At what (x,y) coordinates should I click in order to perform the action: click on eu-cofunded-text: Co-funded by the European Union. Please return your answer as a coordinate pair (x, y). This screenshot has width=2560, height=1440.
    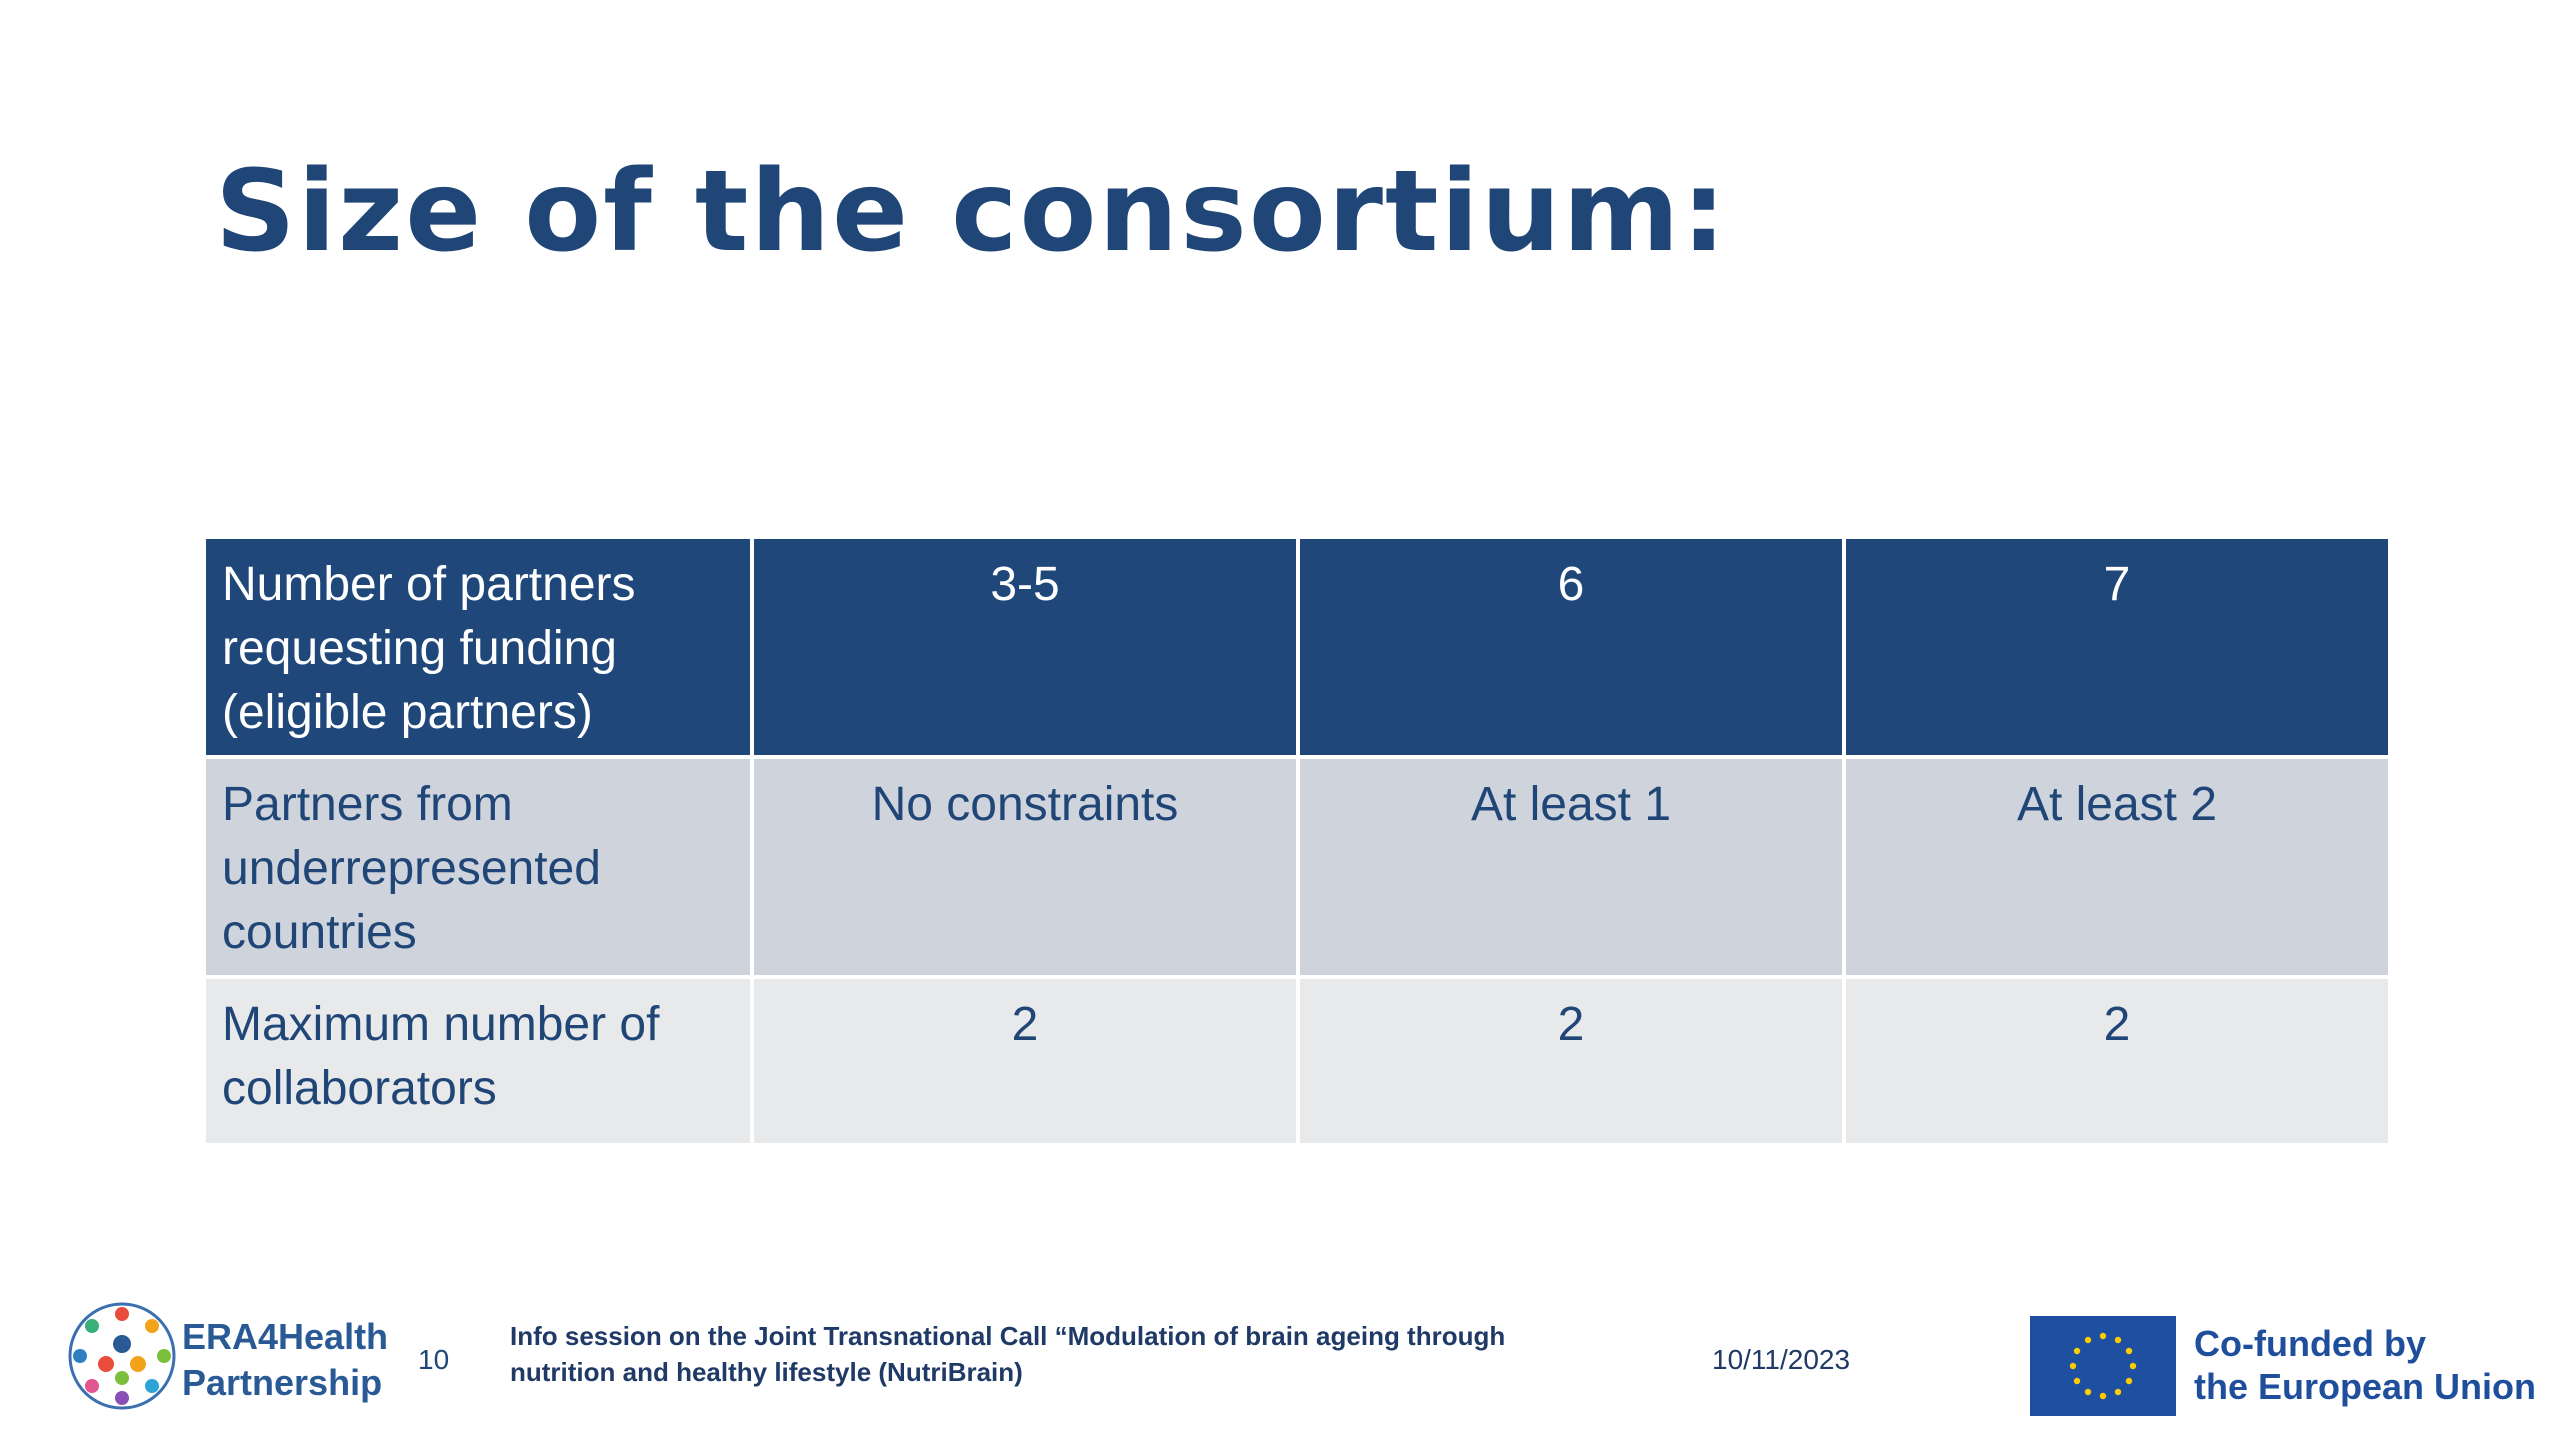
    Looking at the image, I should click on (2365, 1365).